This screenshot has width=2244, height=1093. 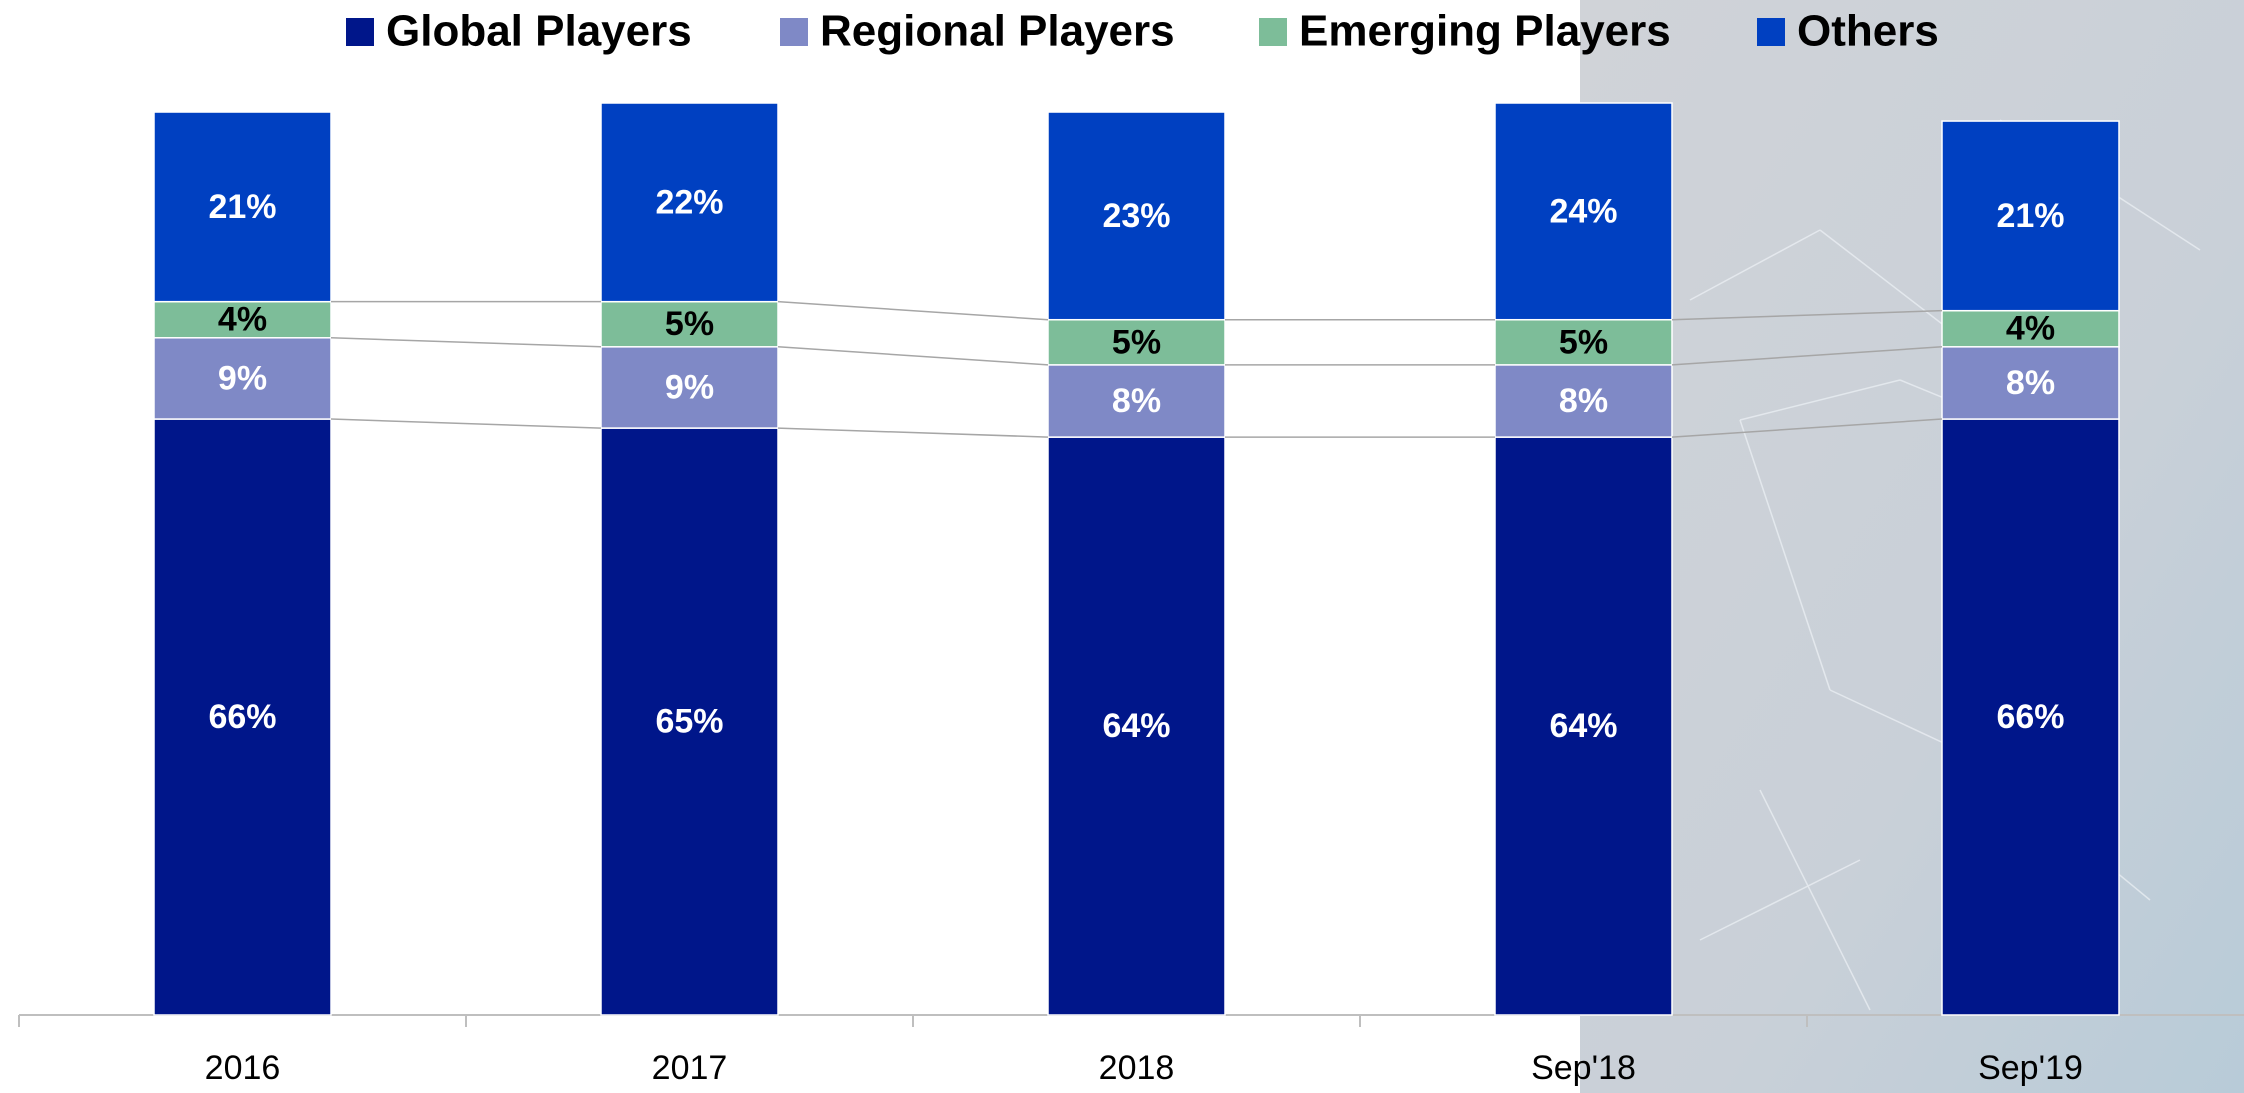 I want to click on data-label: 65%, so click(x=689, y=722).